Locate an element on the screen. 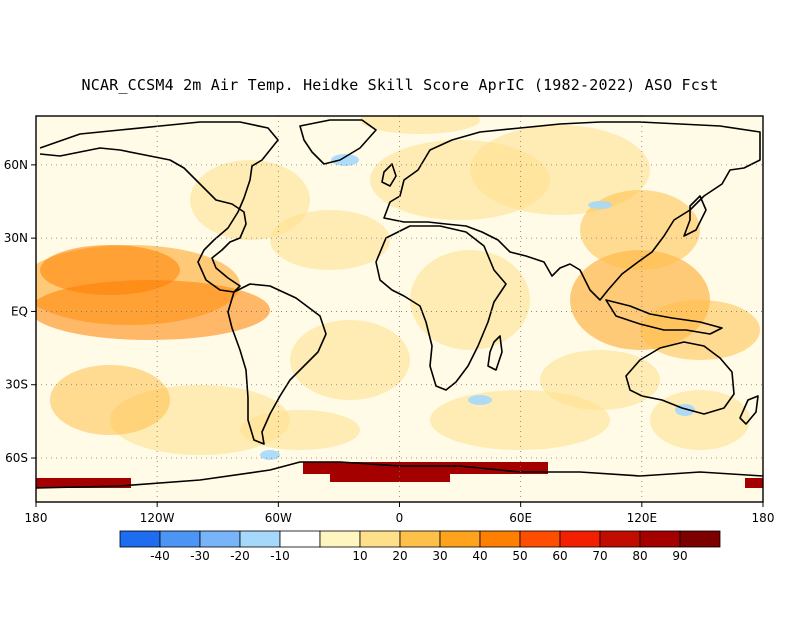 The width and height of the screenshot is (800, 618). colorbar-label: 70 is located at coordinates (599, 556).